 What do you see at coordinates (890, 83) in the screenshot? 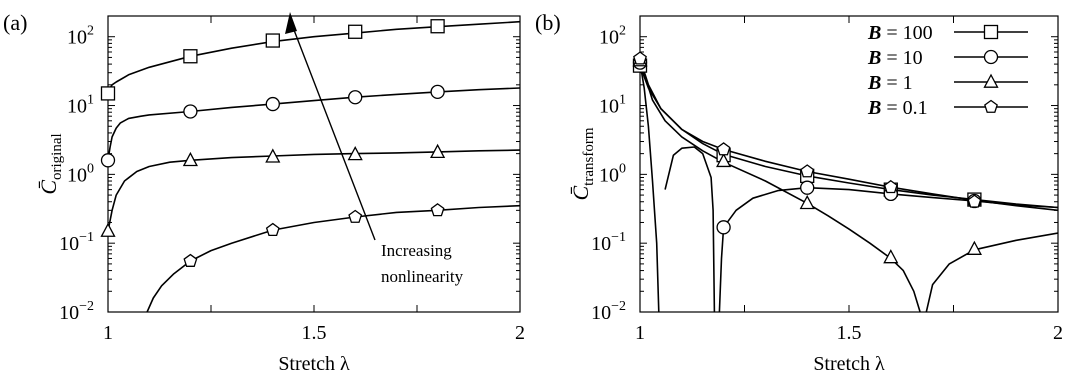
I see `legend-entry-label: B = 1` at bounding box center [890, 83].